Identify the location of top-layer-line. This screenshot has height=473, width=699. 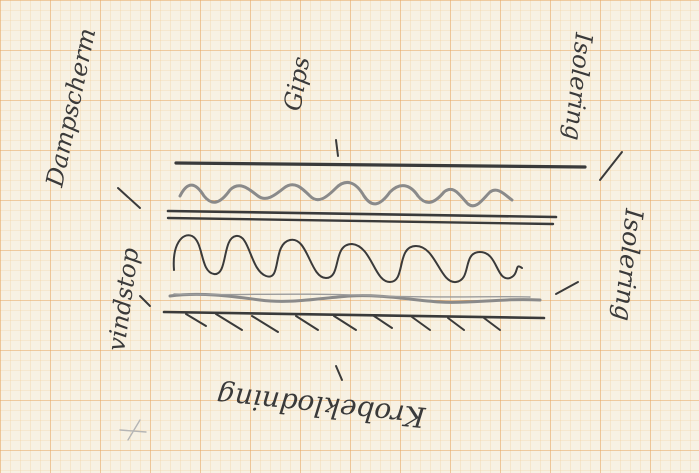
(380, 165).